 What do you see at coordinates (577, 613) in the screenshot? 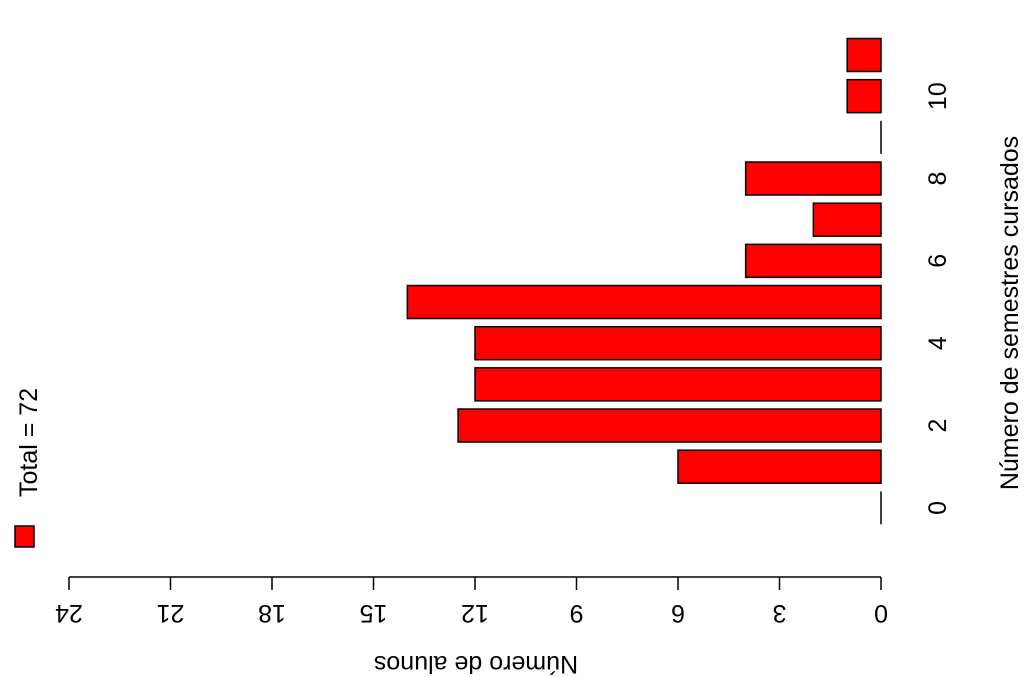
I see `value-tick-label-9: 9` at bounding box center [577, 613].